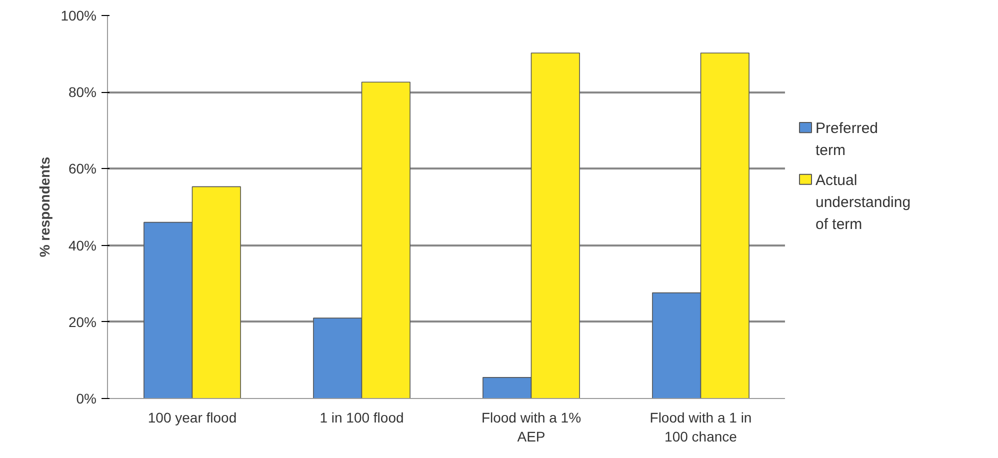 The height and width of the screenshot is (458, 998). Describe the element at coordinates (86, 398) in the screenshot. I see `y-tick-label: 0%` at that location.